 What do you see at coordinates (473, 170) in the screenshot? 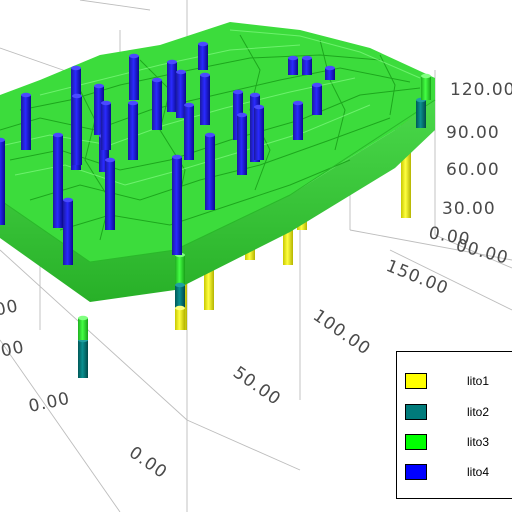
I see `z-tick-label: 60.00` at bounding box center [473, 170].